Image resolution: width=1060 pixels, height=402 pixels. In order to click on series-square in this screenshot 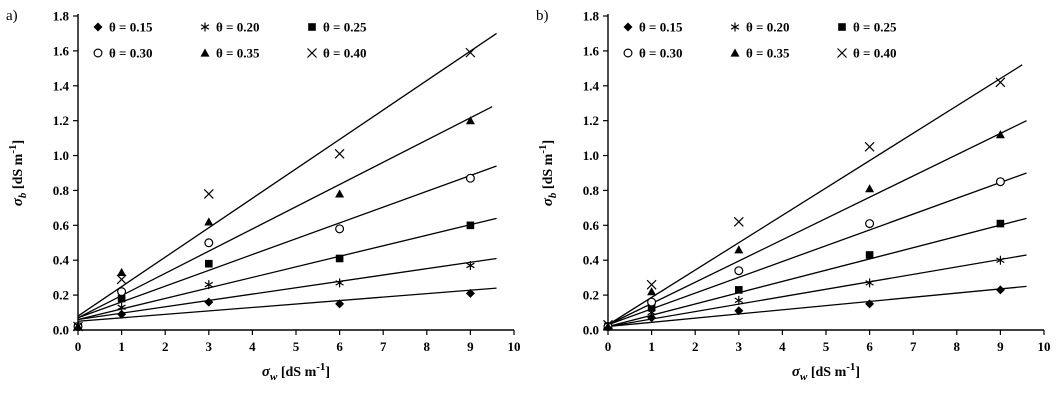, I will do `click(804, 275)`.